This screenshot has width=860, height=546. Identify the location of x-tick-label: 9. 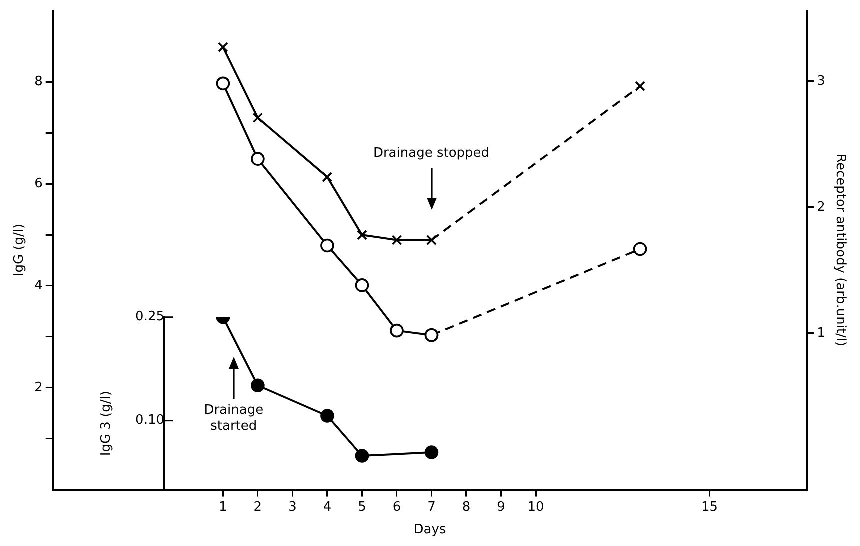
(501, 507).